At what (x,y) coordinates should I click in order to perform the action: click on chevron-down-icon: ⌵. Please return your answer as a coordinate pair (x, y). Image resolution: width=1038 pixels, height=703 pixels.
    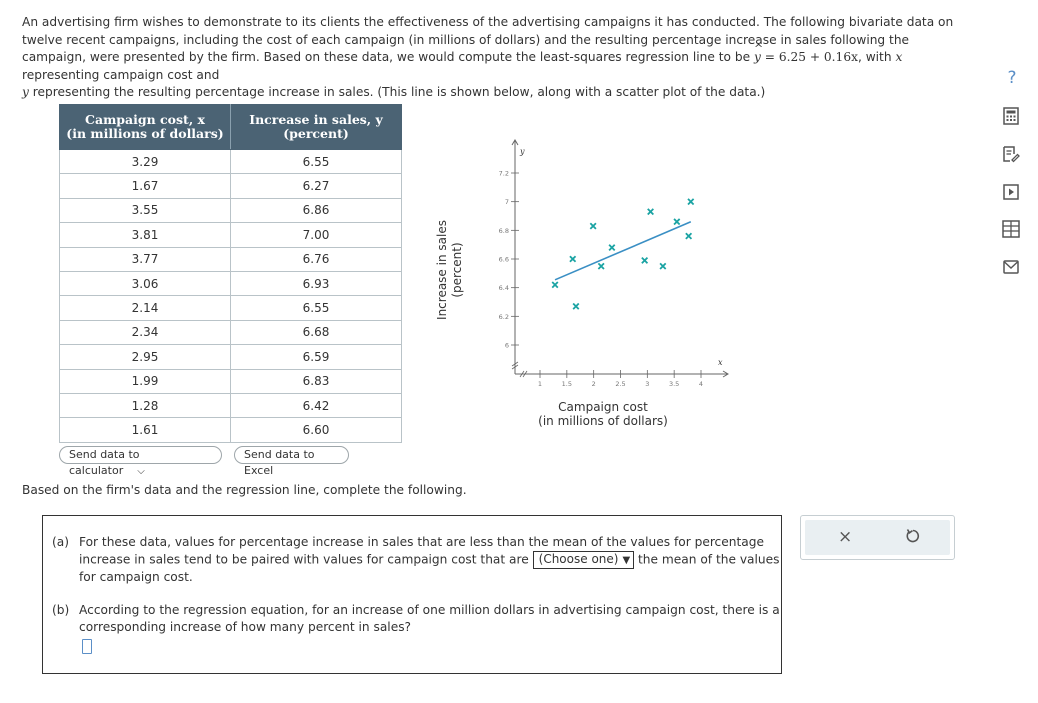
    Looking at the image, I should click on (141, 471).